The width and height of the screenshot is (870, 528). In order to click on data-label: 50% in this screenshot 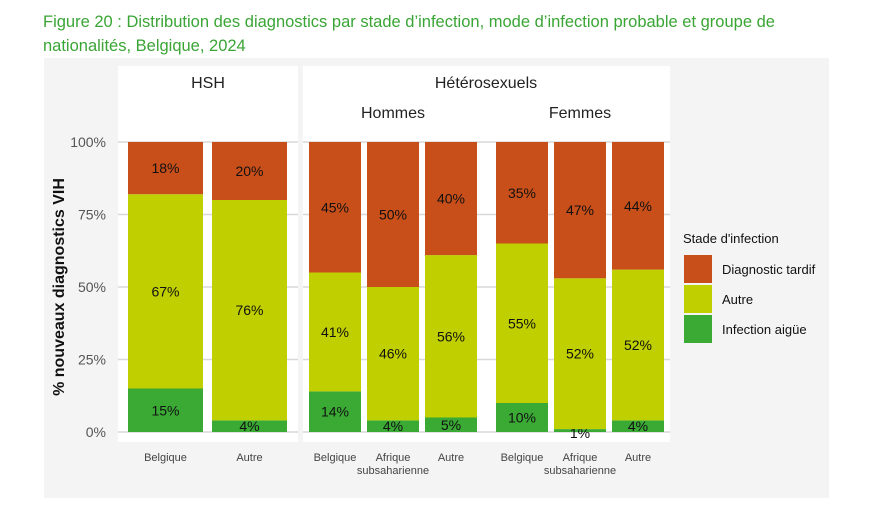, I will do `click(393, 215)`.